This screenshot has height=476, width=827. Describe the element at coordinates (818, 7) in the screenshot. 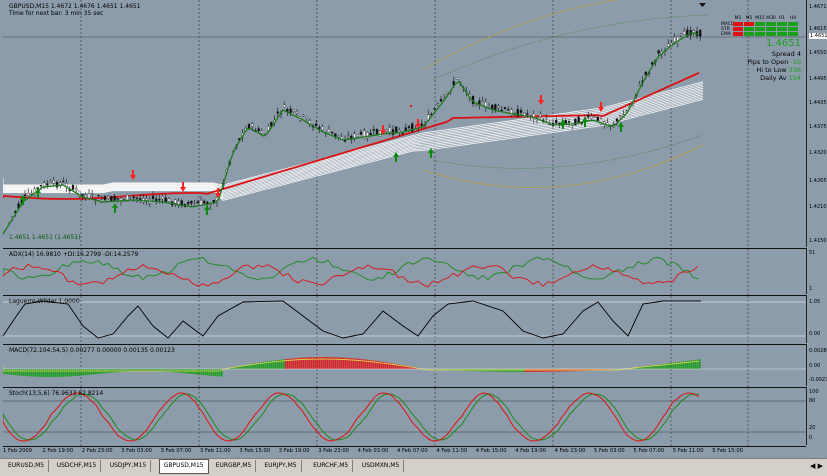

I see `scale-tick-label: 1.4671` at that location.